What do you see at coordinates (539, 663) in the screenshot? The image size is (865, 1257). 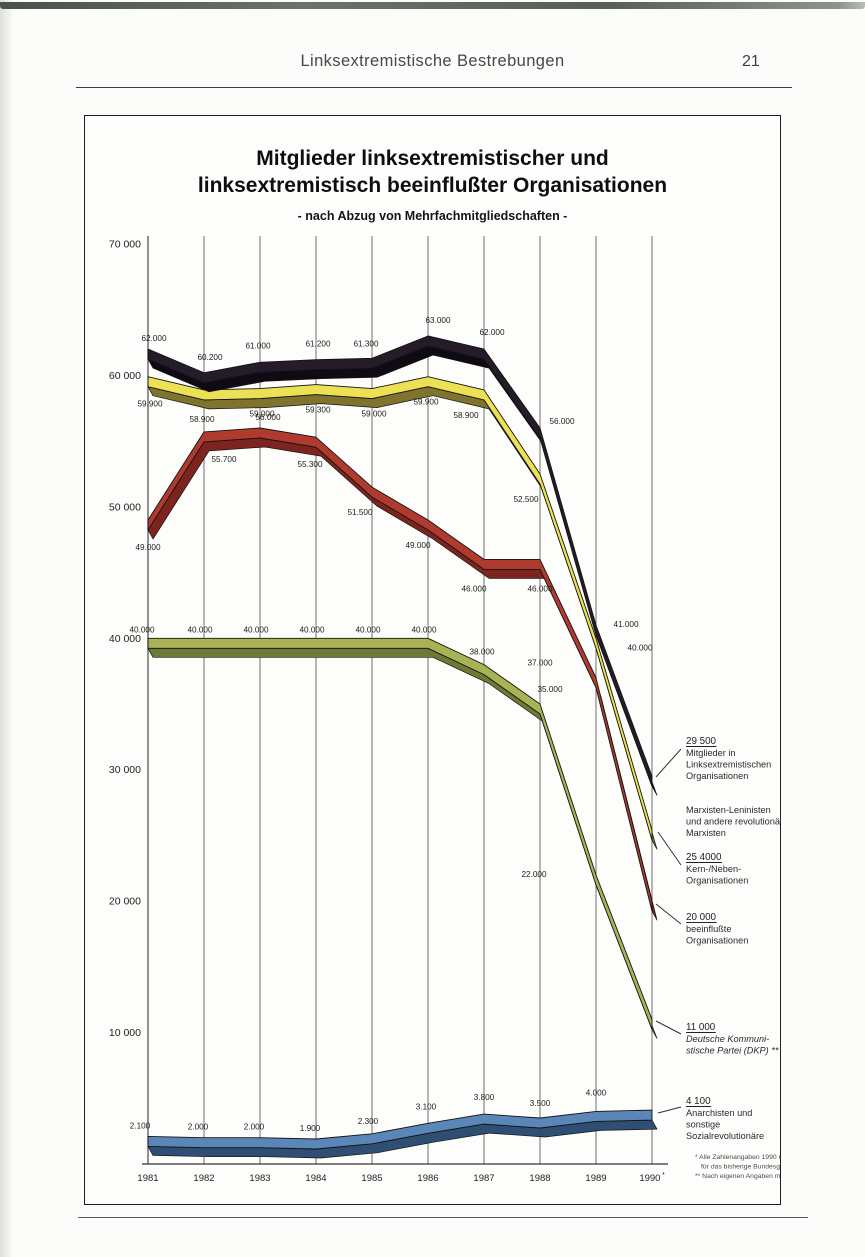 I see `data-label-series2-1989: 37.000` at bounding box center [539, 663].